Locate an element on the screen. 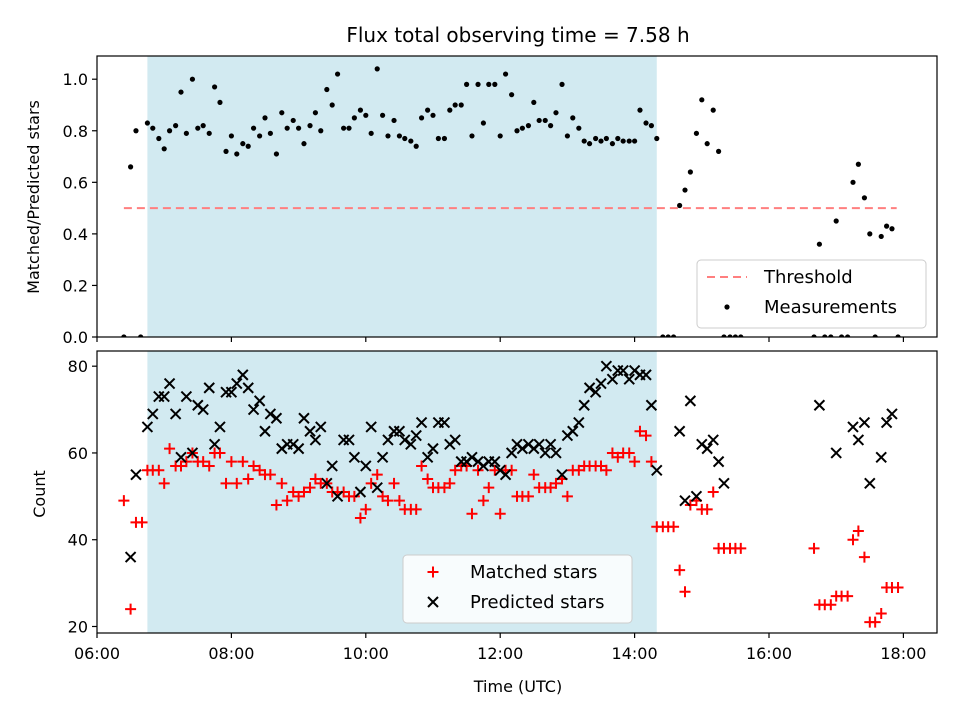 This screenshot has width=960, height=720. legend-matched-swatch is located at coordinates (433, 572).